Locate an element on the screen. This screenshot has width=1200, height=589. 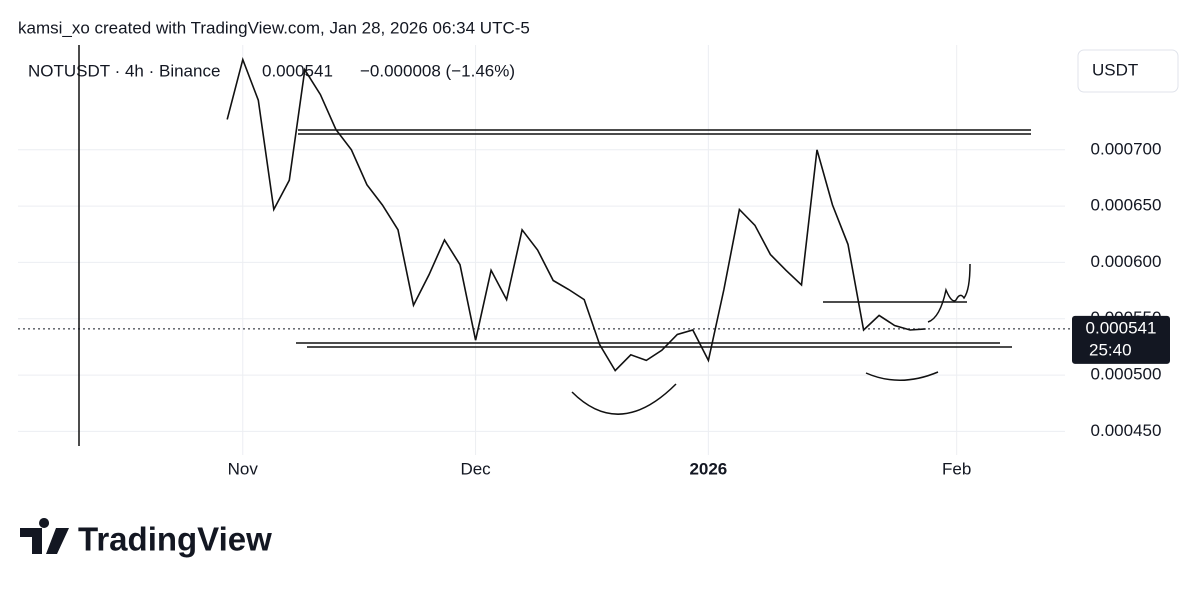
last-price-box is located at coordinates (1121, 339).